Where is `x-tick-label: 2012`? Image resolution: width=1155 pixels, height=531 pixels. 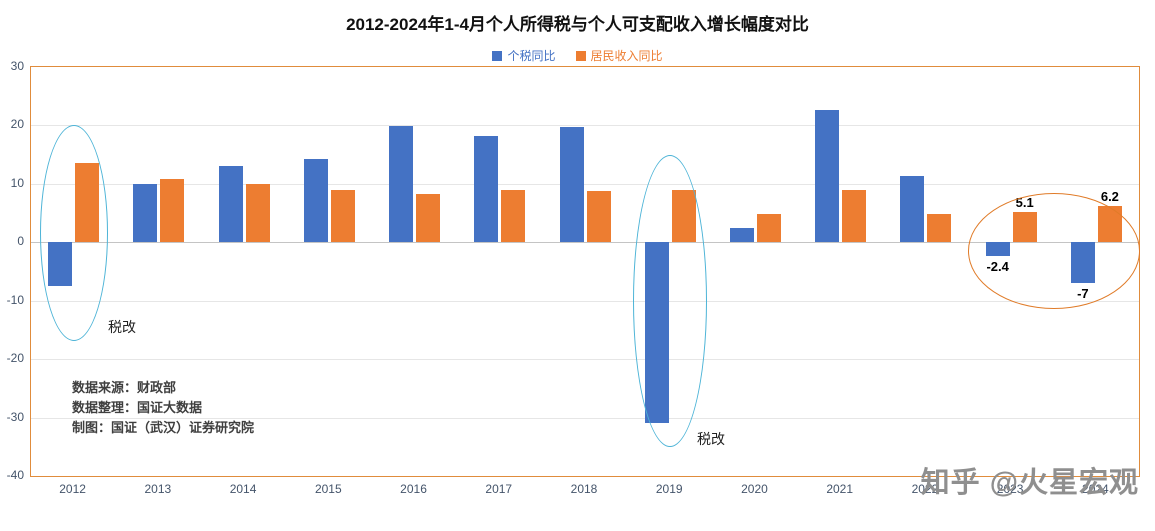 x-tick-label: 2012 is located at coordinates (72, 489).